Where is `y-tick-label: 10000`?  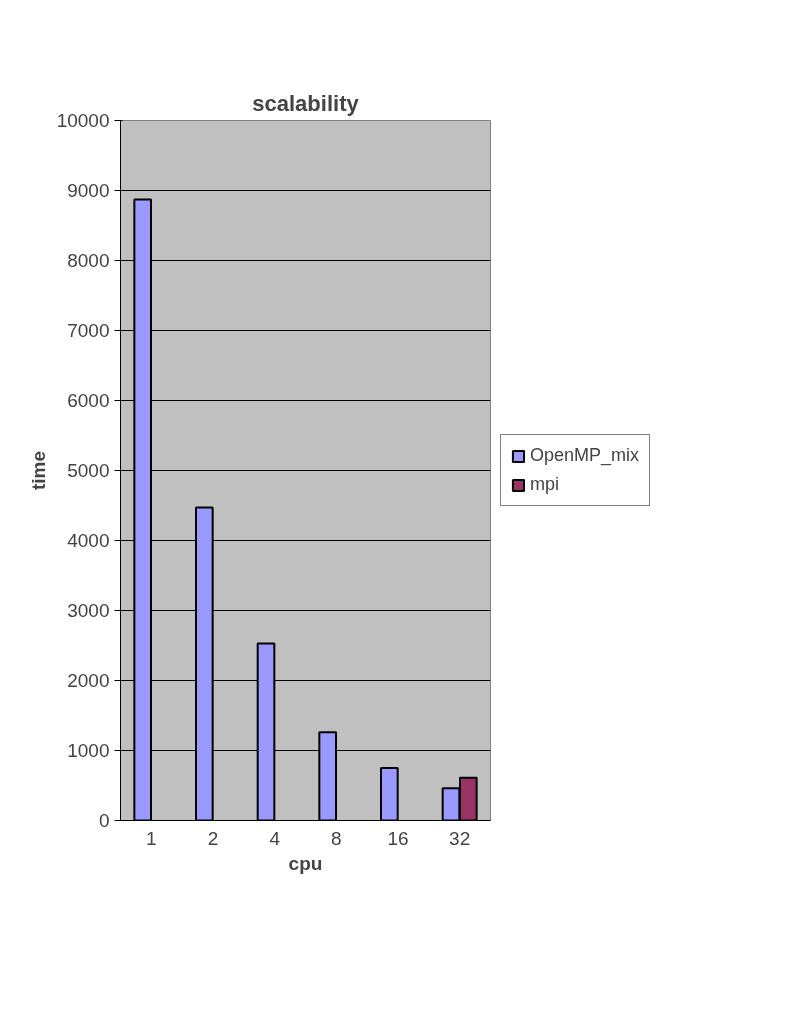
y-tick-label: 10000 is located at coordinates (83, 120).